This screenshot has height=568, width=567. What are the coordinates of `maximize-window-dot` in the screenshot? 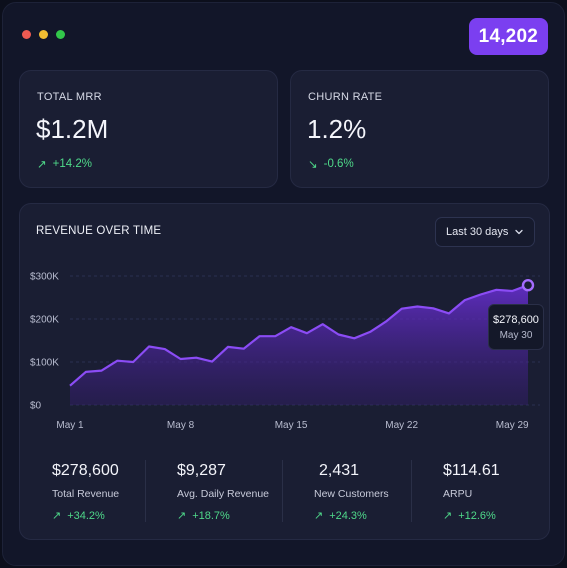 It's located at (60, 34).